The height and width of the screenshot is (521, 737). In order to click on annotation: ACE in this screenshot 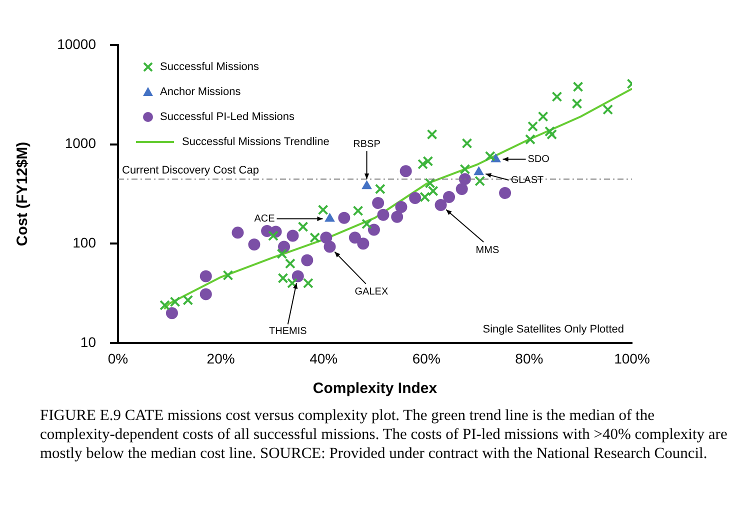, I will do `click(265, 219)`.